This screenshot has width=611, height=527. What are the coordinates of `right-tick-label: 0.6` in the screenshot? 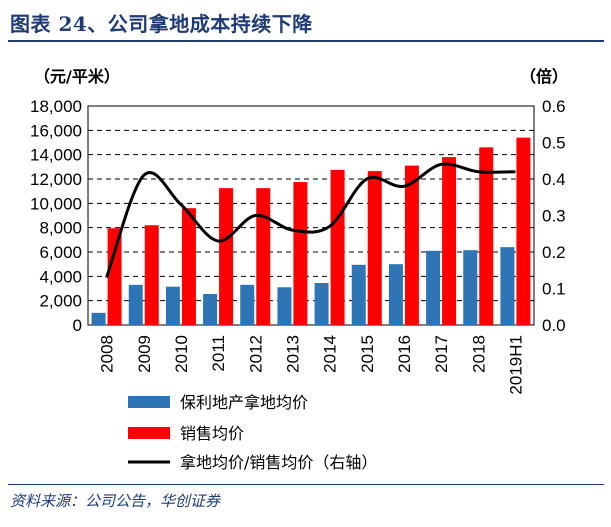 It's located at (554, 106).